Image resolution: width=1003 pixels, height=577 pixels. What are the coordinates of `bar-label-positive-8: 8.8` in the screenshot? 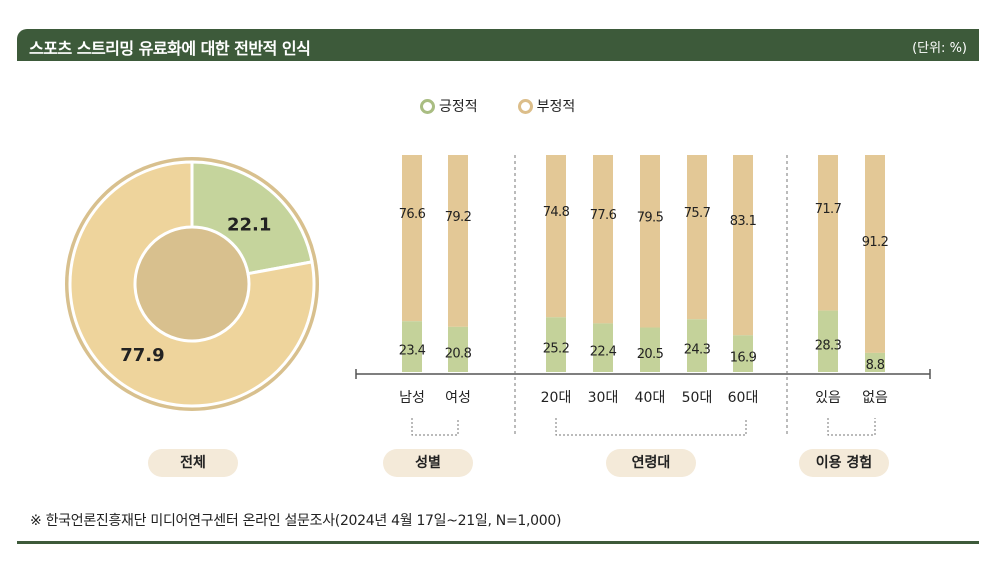 It's located at (875, 365).